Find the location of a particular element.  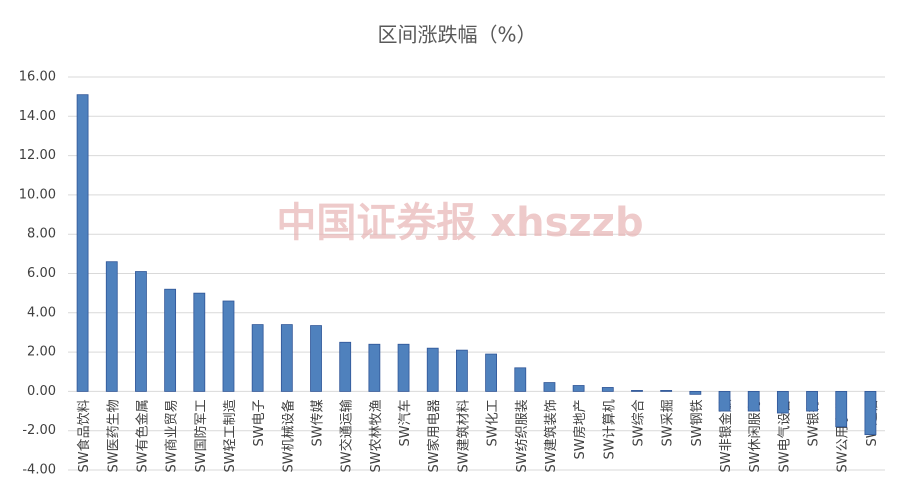

y-tick-label: 10.00 is located at coordinates (37, 194).